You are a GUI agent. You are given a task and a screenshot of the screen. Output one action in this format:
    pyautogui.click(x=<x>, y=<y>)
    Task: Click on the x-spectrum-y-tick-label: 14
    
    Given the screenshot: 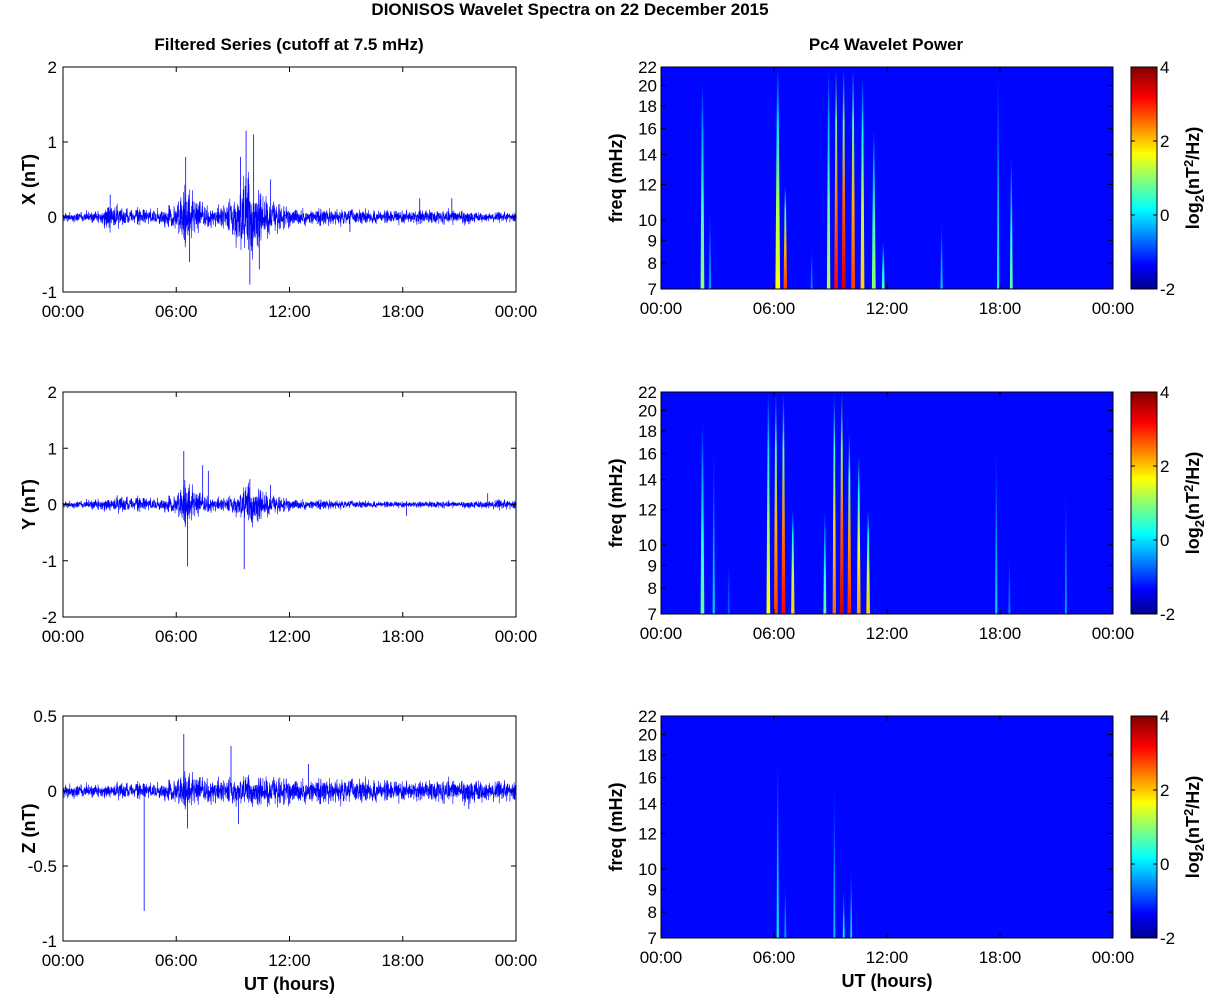 What is the action you would take?
    pyautogui.click(x=647, y=155)
    